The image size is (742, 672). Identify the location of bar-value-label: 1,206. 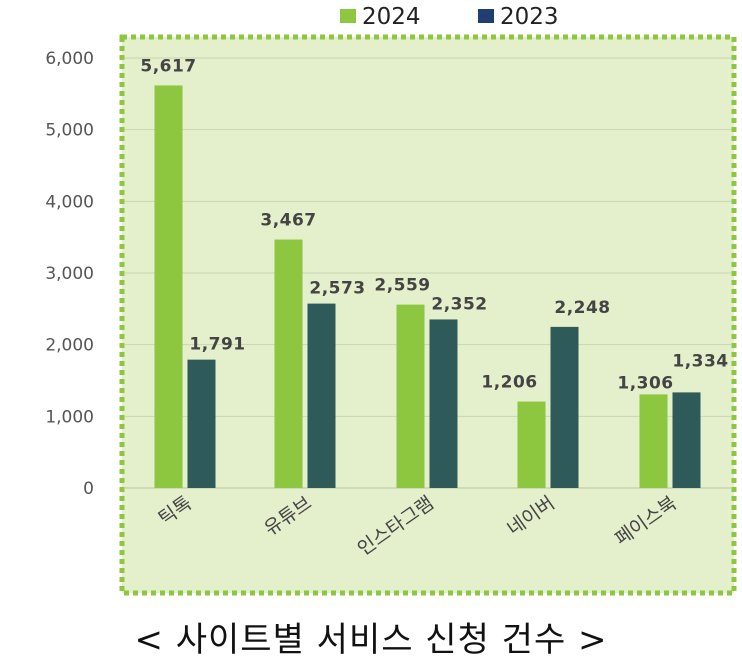
(509, 383).